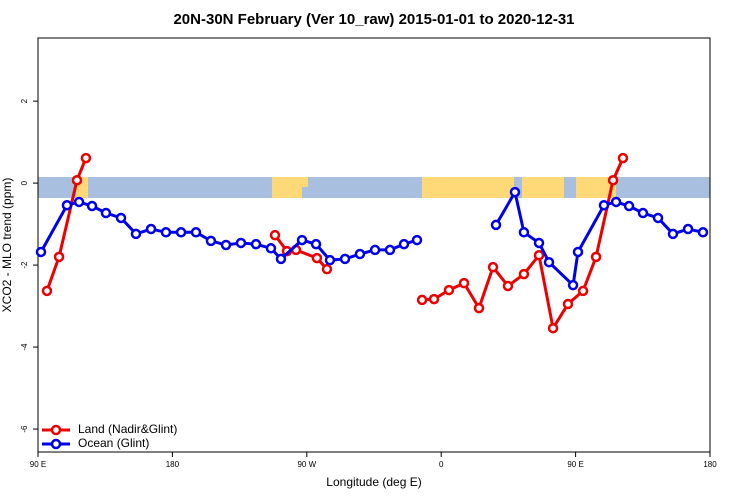 The width and height of the screenshot is (750, 500). I want to click on y-tick-label: -6, so click(24, 429).